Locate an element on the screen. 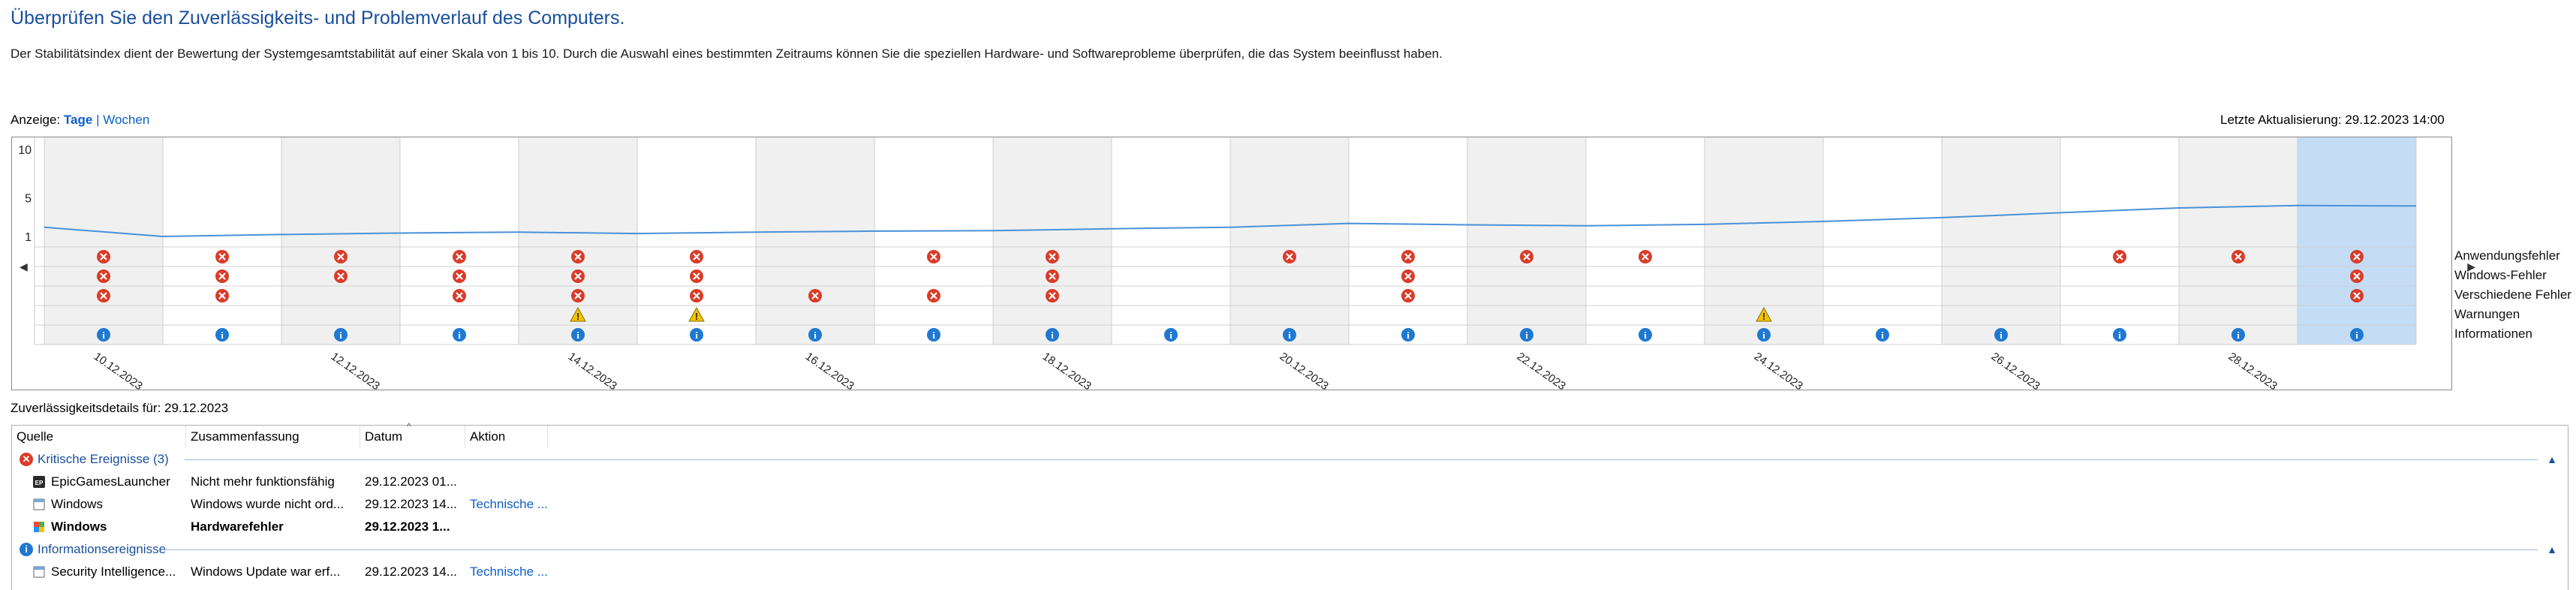  x-tick-label: 28.12.2023 is located at coordinates (2253, 370).